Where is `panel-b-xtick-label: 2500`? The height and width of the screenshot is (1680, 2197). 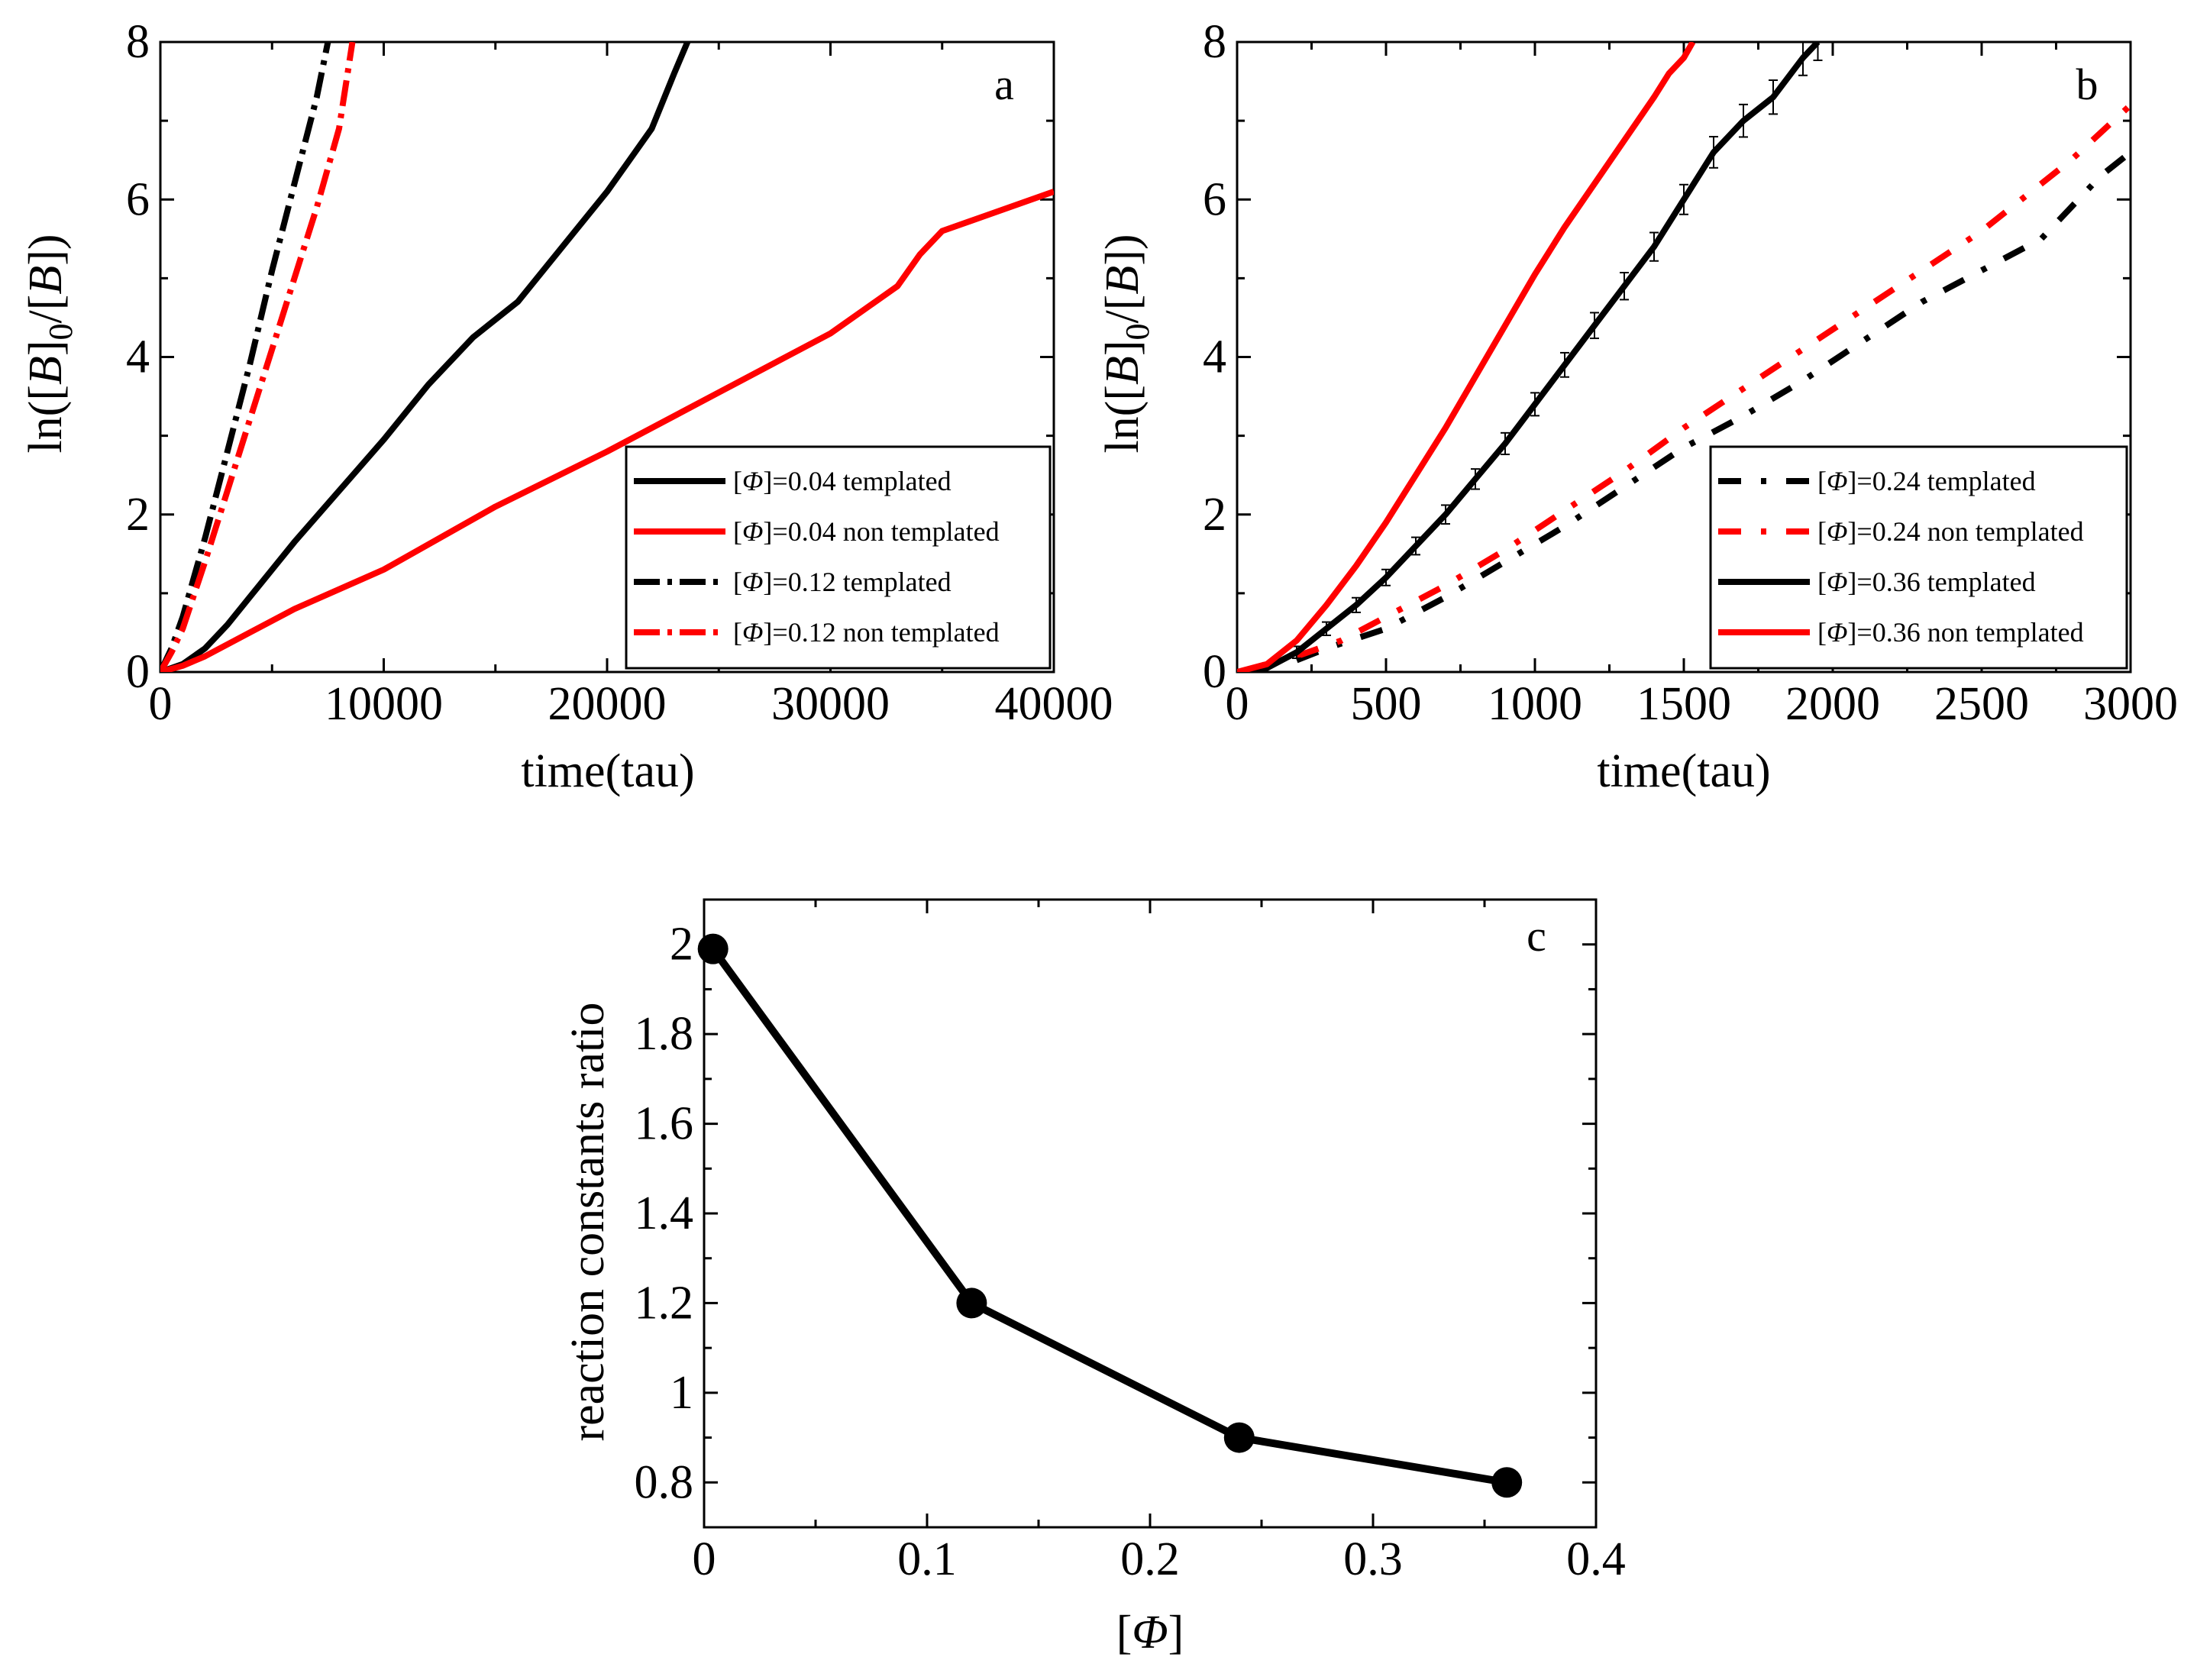 panel-b-xtick-label: 2500 is located at coordinates (1981, 704).